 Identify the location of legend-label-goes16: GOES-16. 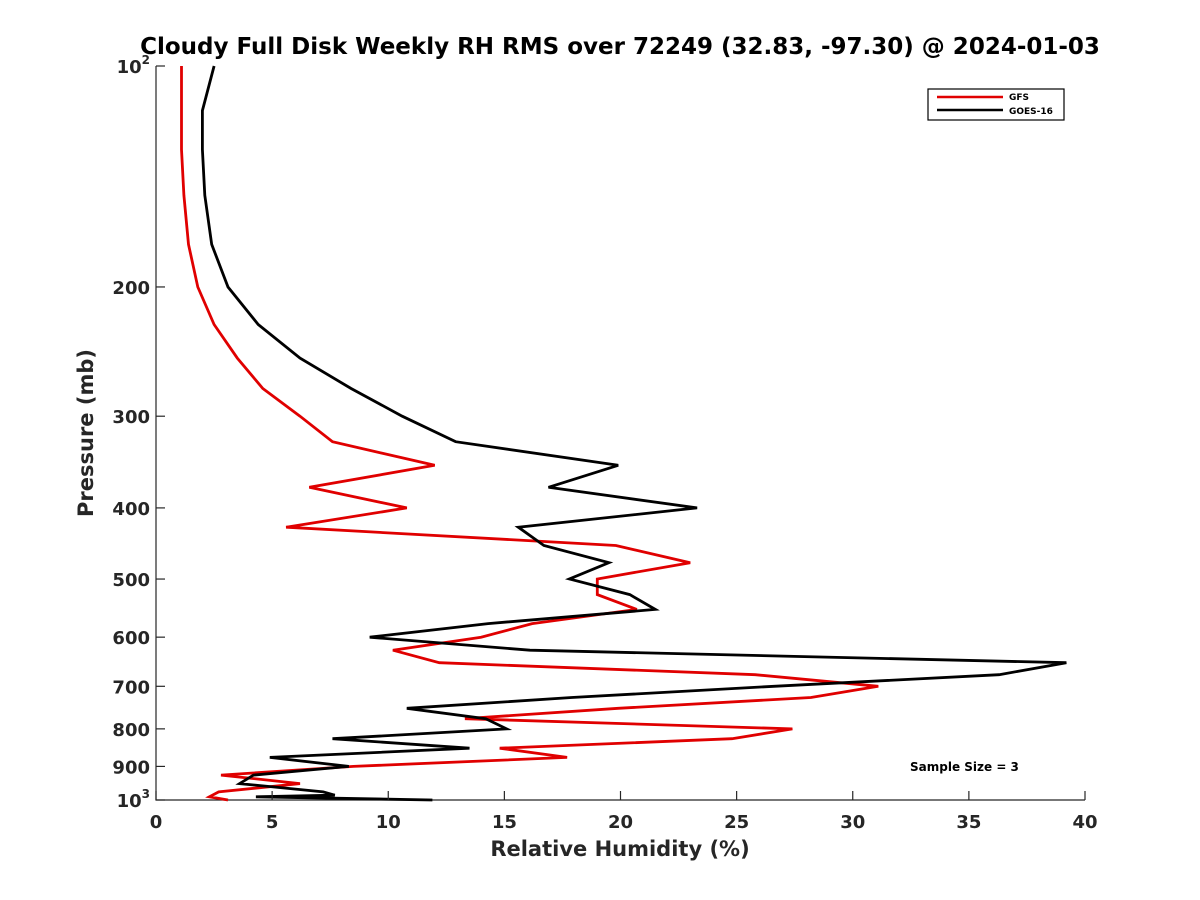
(1031, 112).